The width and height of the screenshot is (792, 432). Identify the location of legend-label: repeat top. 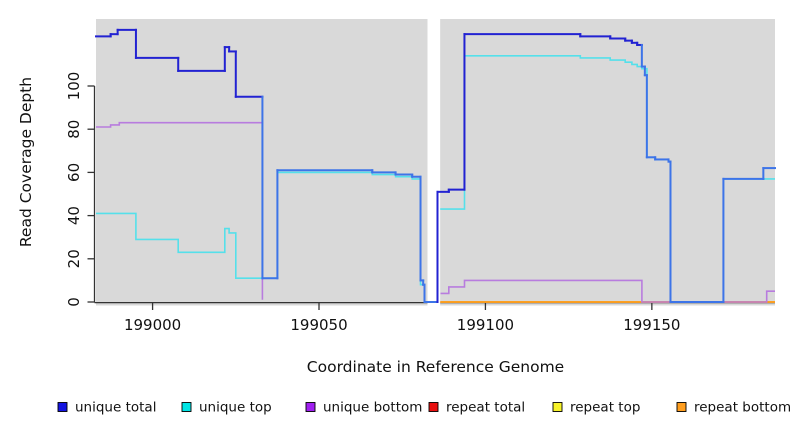
(605, 408).